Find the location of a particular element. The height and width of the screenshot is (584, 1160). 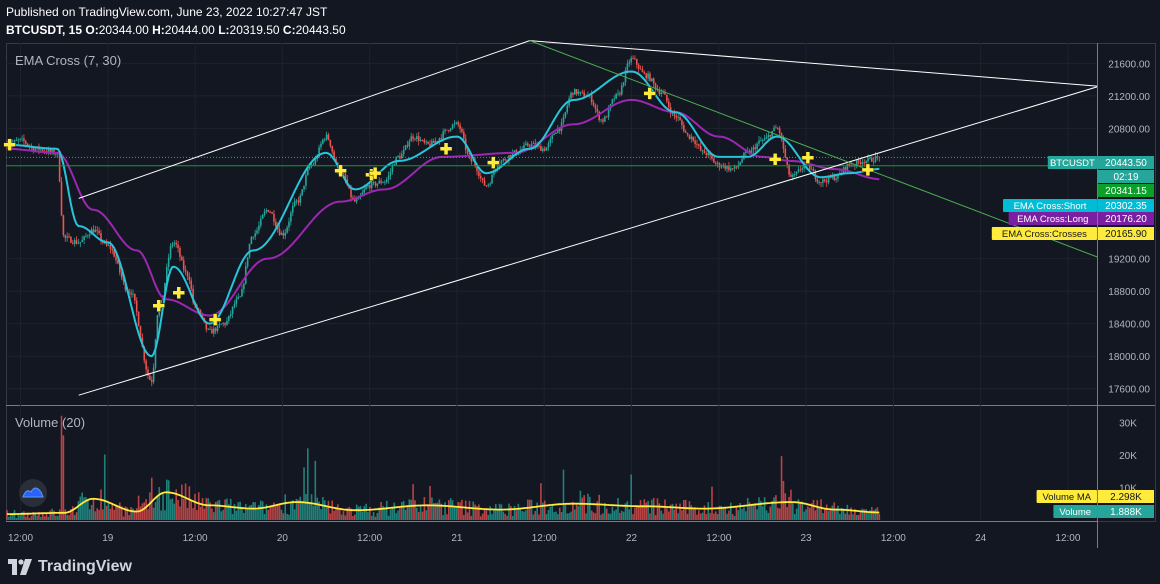

volume-indicator-title: Volume (20) is located at coordinates (50, 422).